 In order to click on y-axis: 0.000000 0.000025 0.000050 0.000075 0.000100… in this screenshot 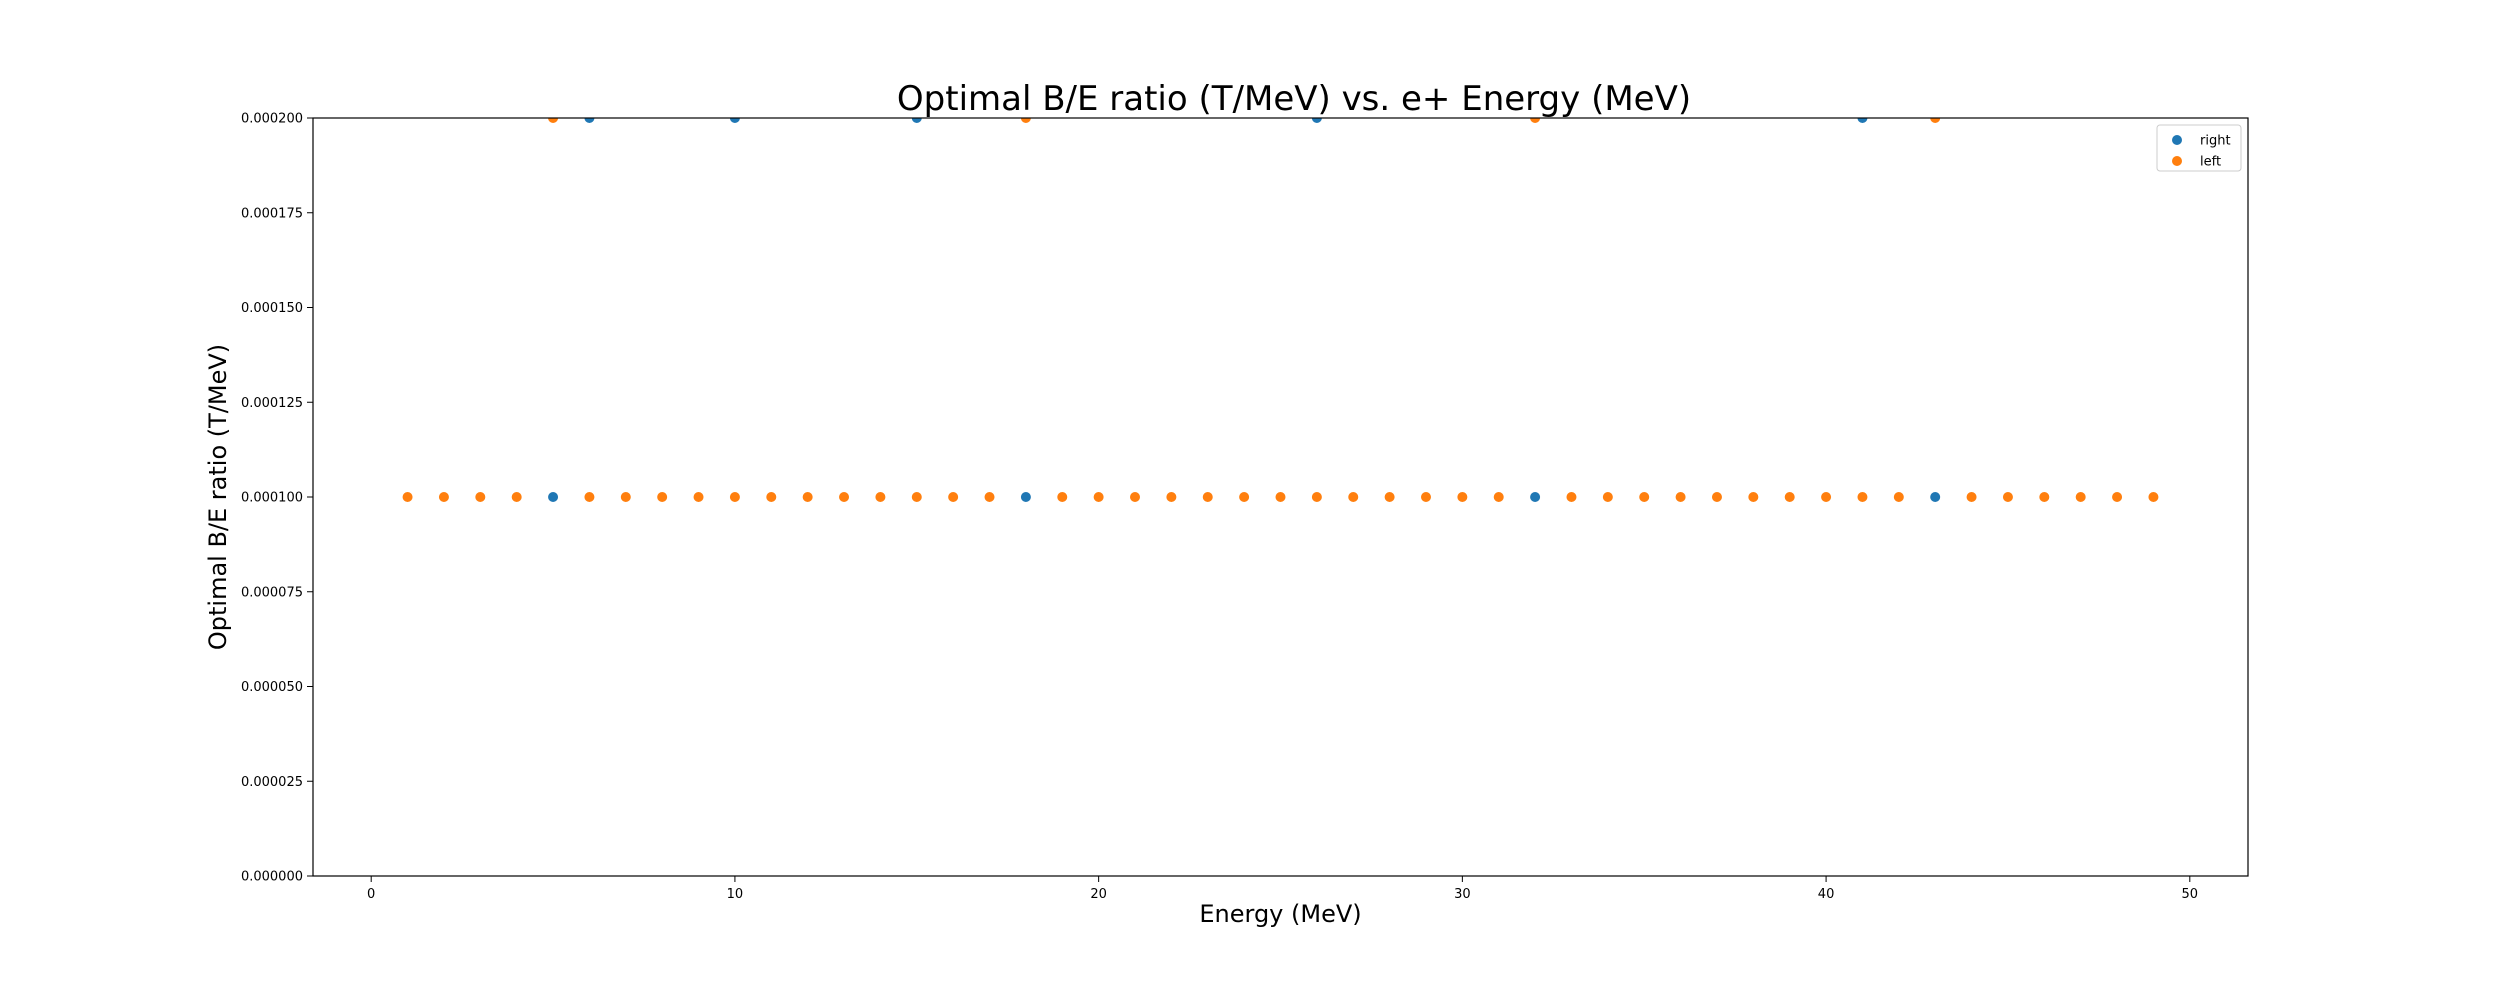, I will do `click(277, 498)`.